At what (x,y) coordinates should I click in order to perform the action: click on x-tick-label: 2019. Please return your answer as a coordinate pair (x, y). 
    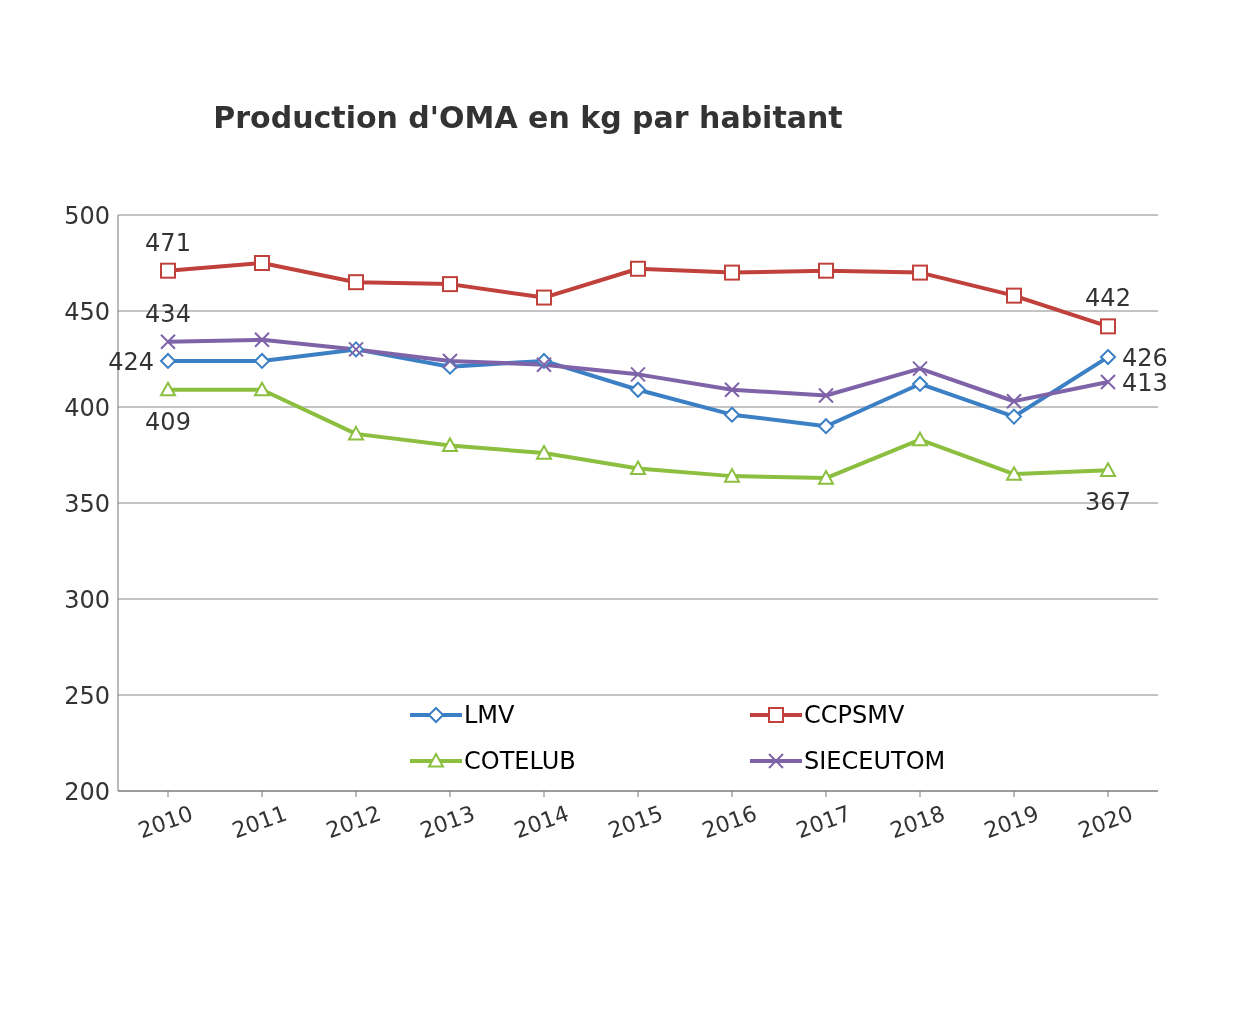
    Looking at the image, I should click on (1011, 822).